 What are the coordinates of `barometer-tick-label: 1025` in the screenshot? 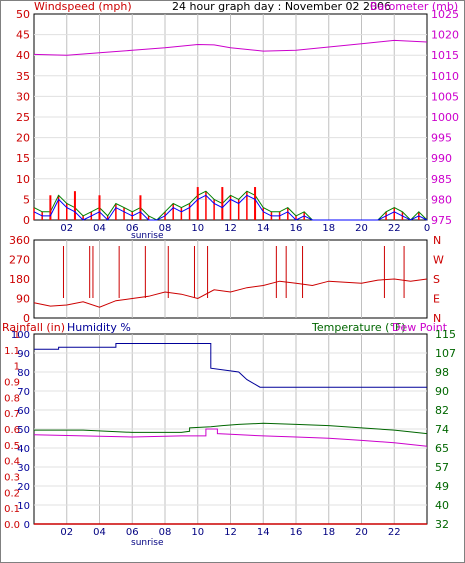 It's located at (445, 14).